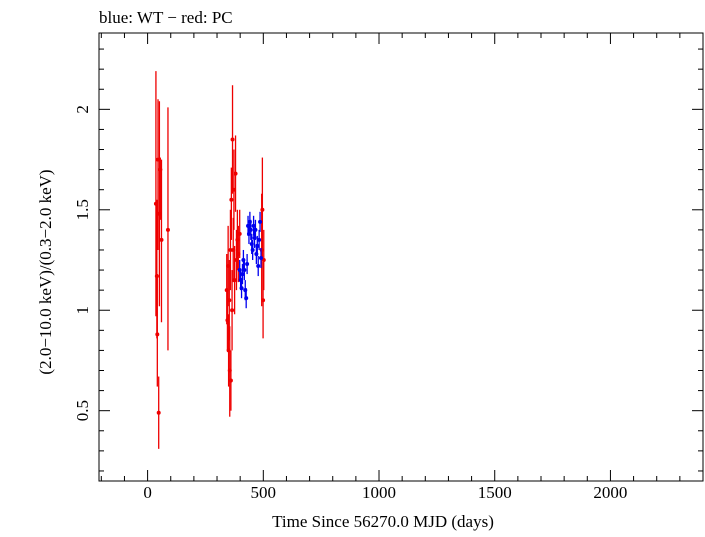 The width and height of the screenshot is (705, 537). I want to click on y-axis-label: (2.0−10.0 keV)/(0.3−2.0 keV), so click(45, 271).